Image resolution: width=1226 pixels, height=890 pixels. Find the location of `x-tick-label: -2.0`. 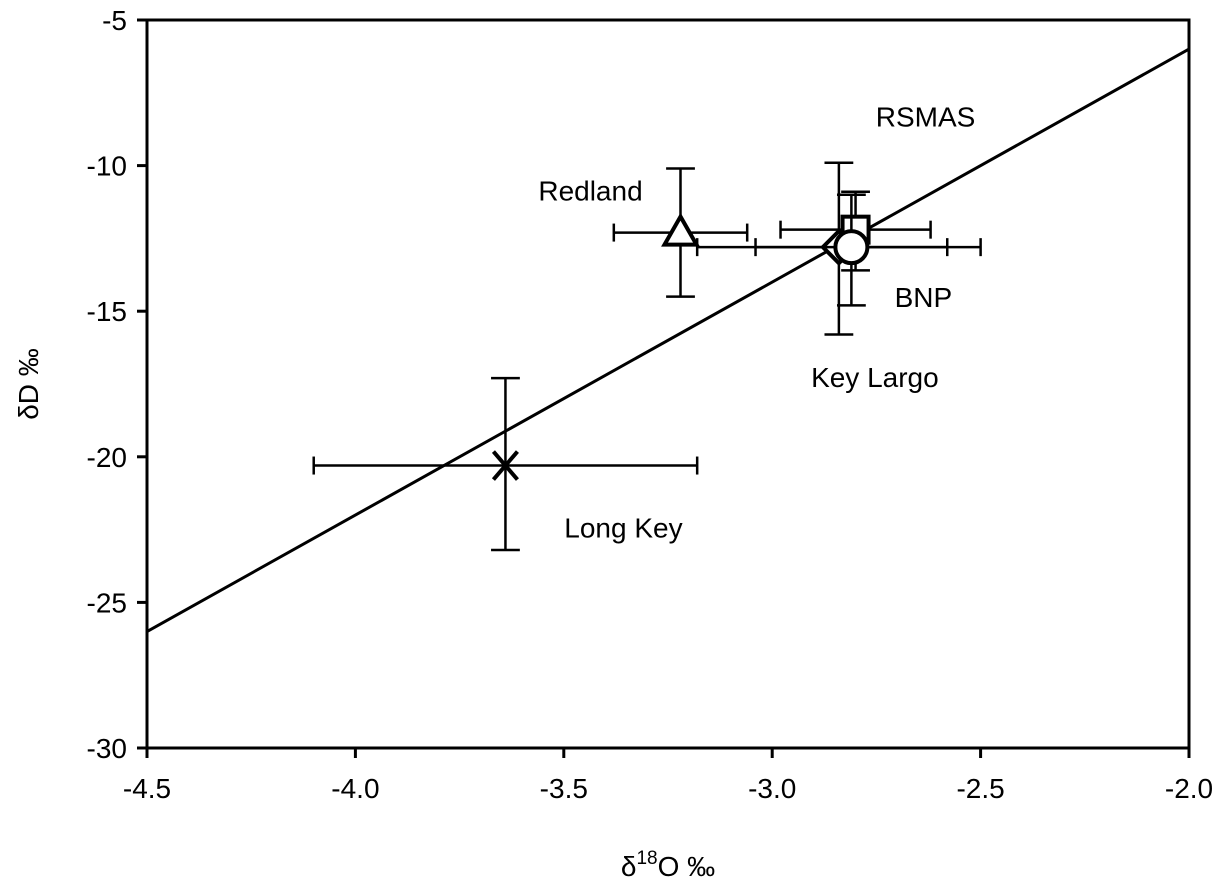

x-tick-label: -2.0 is located at coordinates (1189, 788).